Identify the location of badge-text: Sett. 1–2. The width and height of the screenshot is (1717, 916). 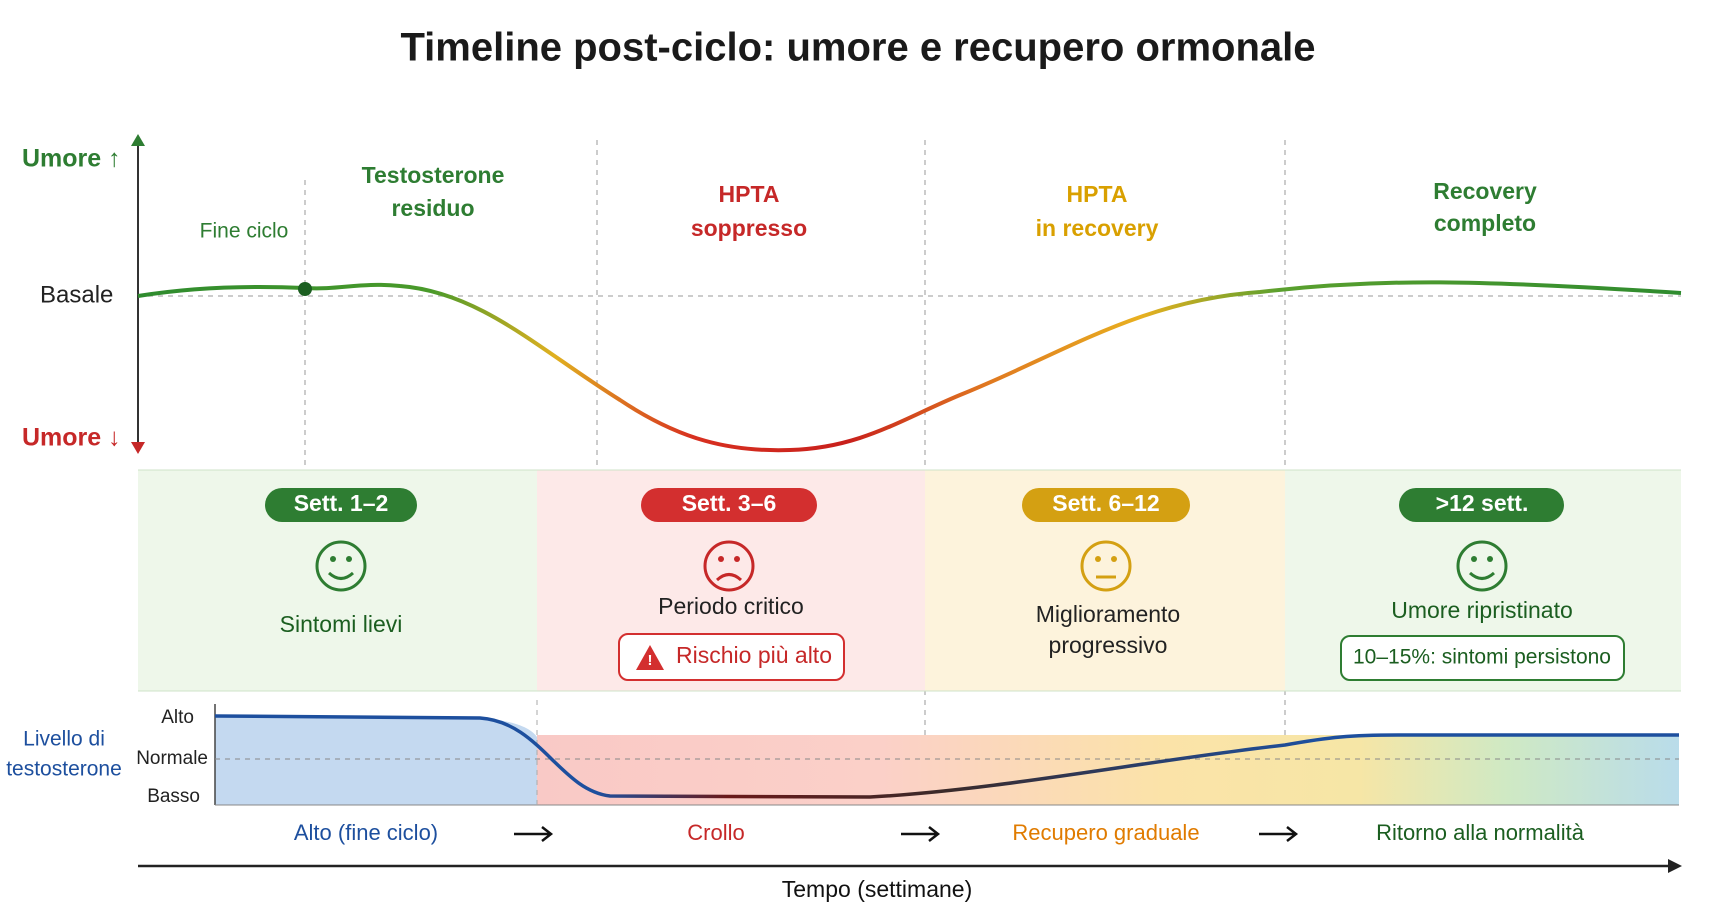
(341, 503).